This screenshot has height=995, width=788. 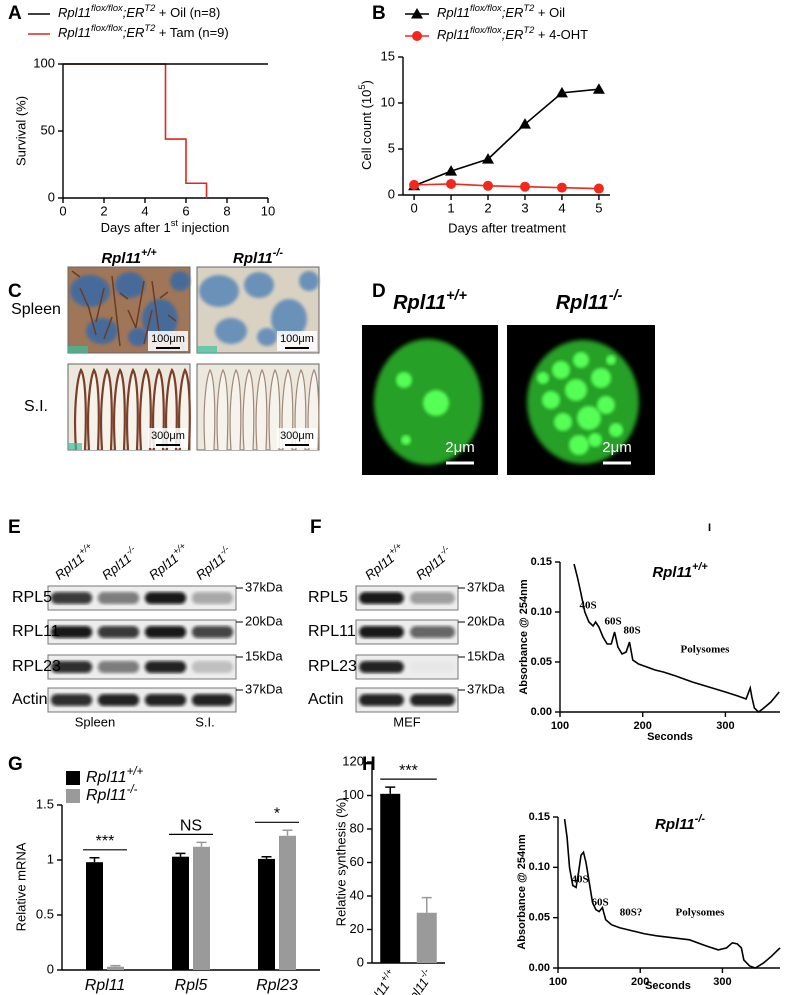 What do you see at coordinates (45, 913) in the screenshot?
I see `y-tick-label: 0.5` at bounding box center [45, 913].